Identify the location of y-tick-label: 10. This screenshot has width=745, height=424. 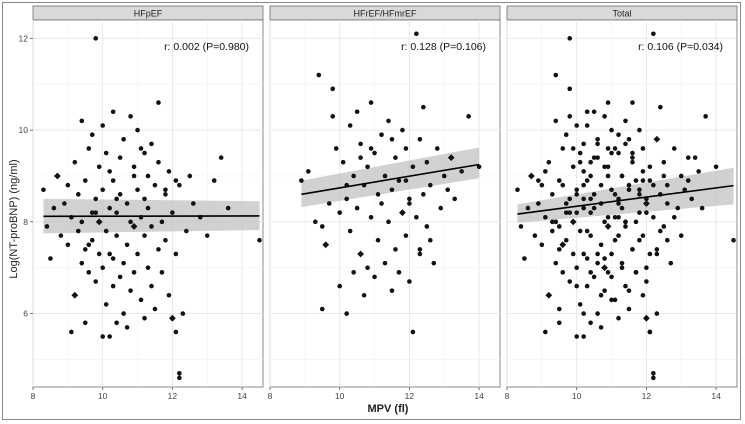
(24, 130).